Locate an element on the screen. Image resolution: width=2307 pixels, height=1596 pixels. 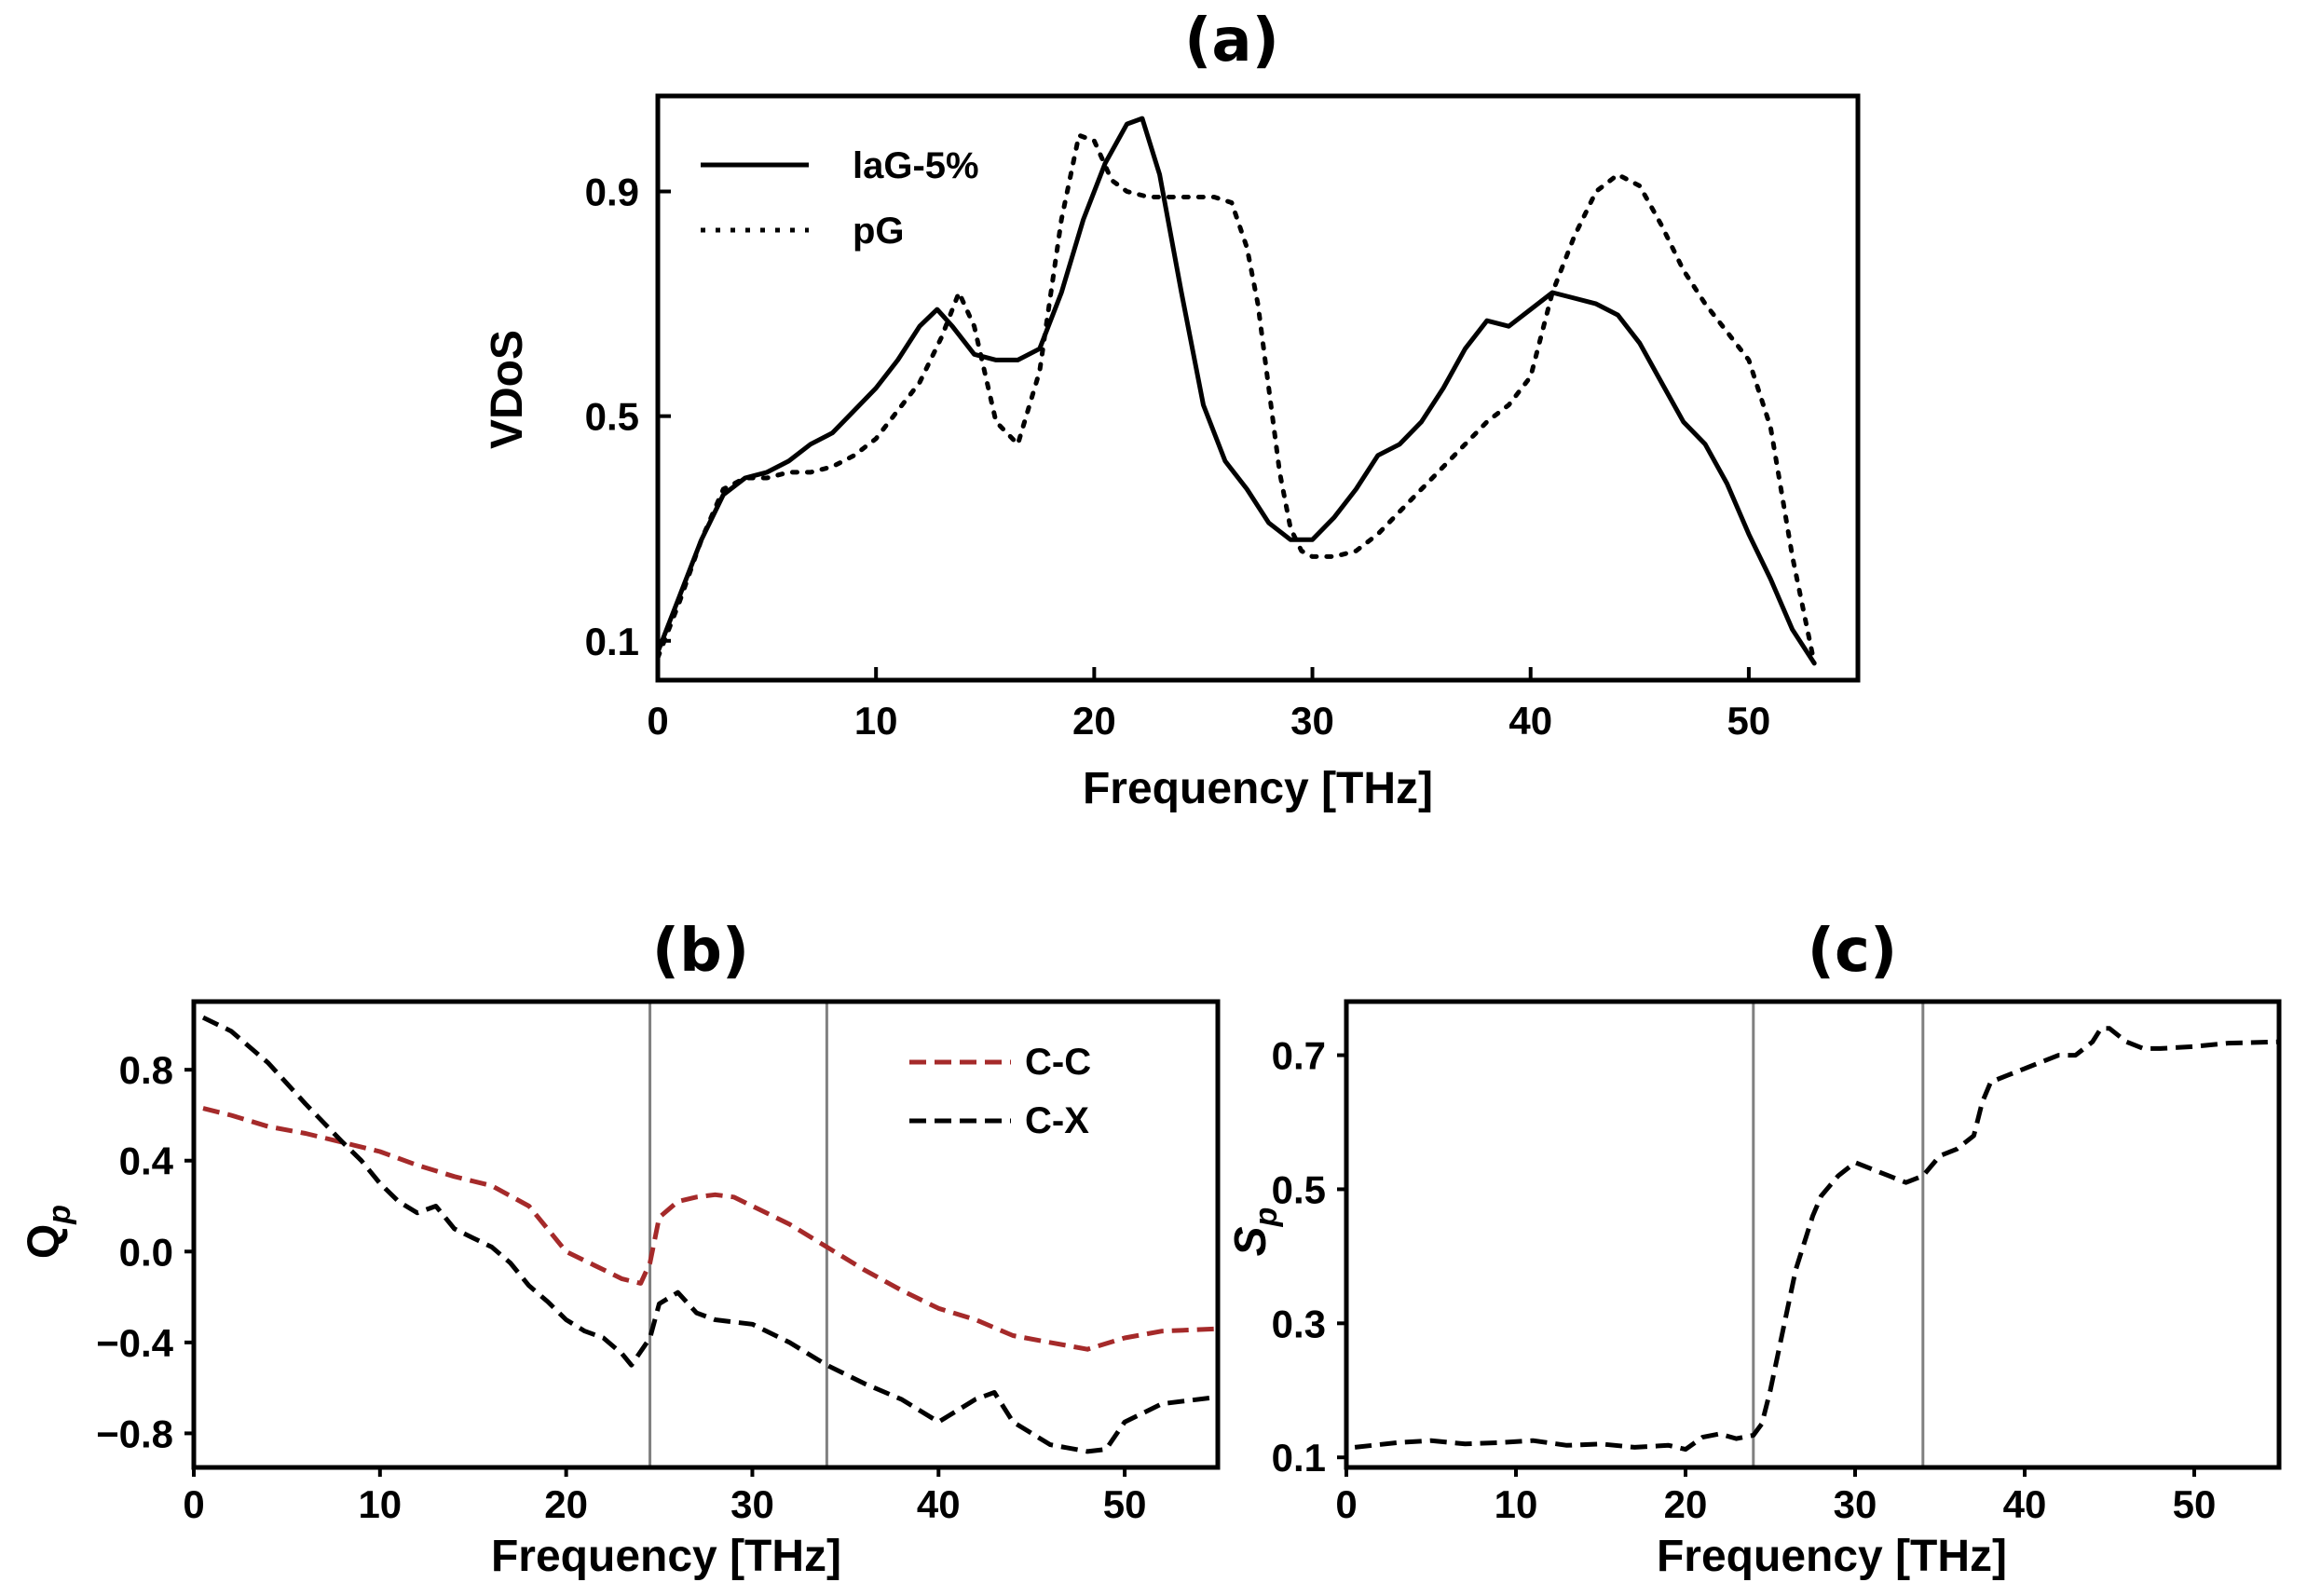
panel-c-ylabel: Sp is located at coordinates (1255, 1232).